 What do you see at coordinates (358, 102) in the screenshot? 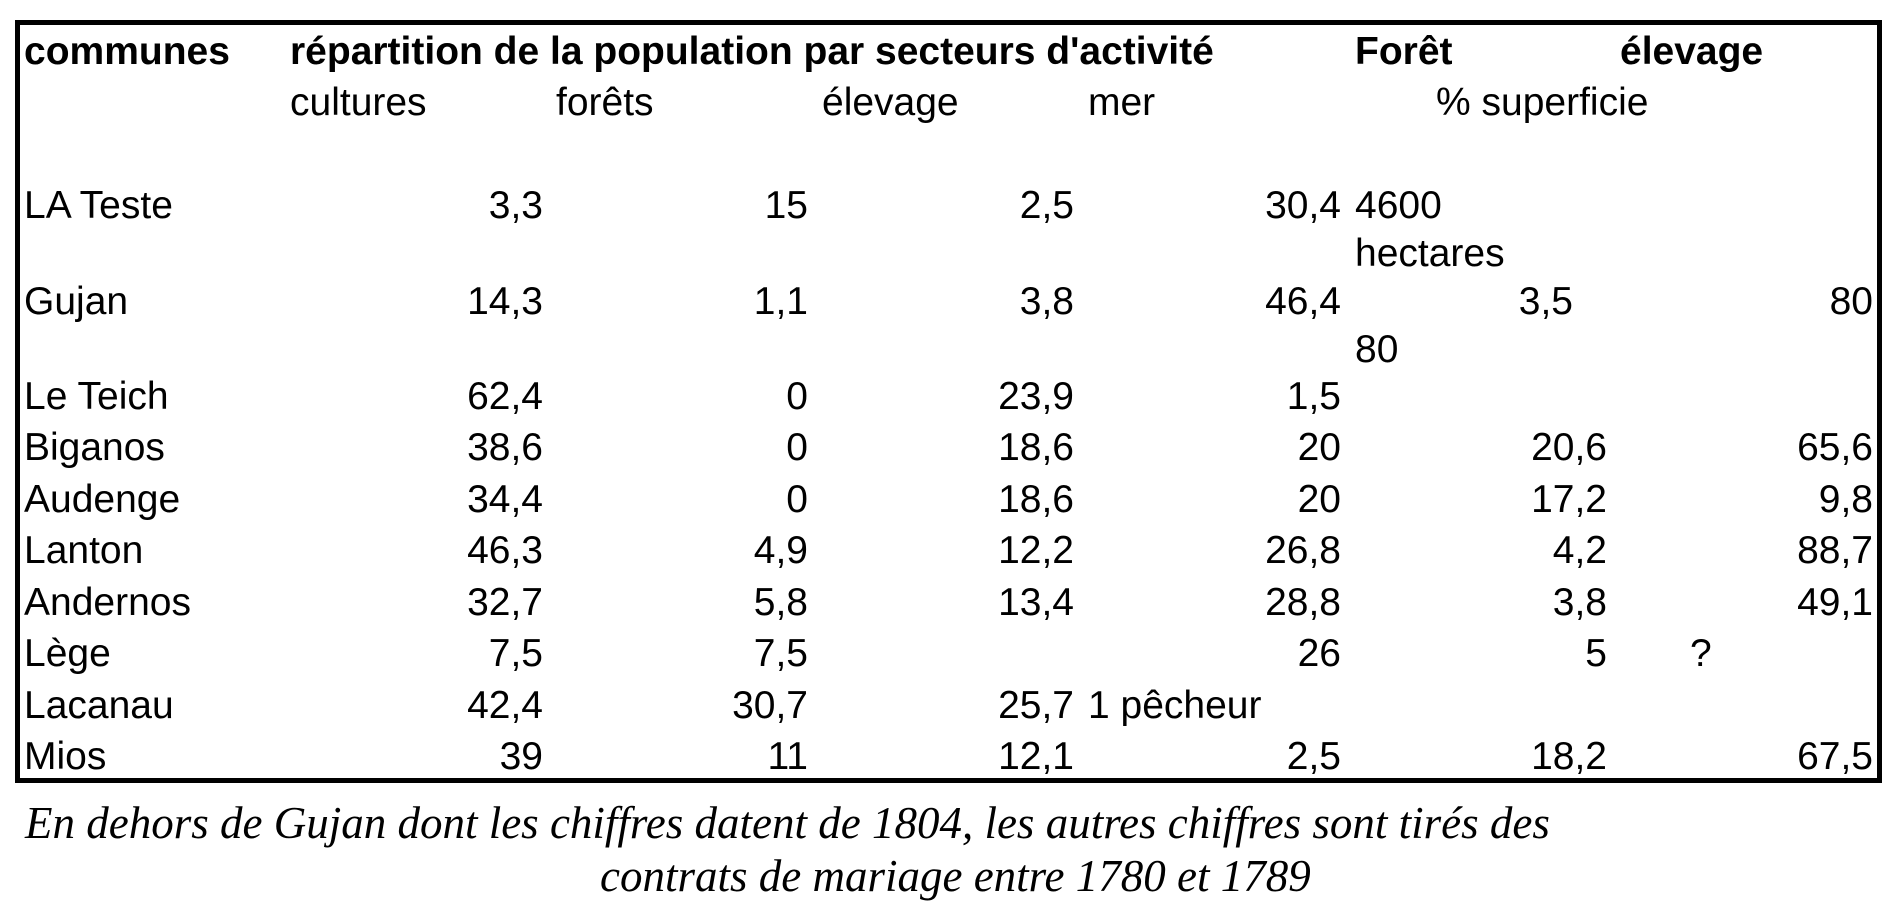
I see `subheader-cultures: cultures` at bounding box center [358, 102].